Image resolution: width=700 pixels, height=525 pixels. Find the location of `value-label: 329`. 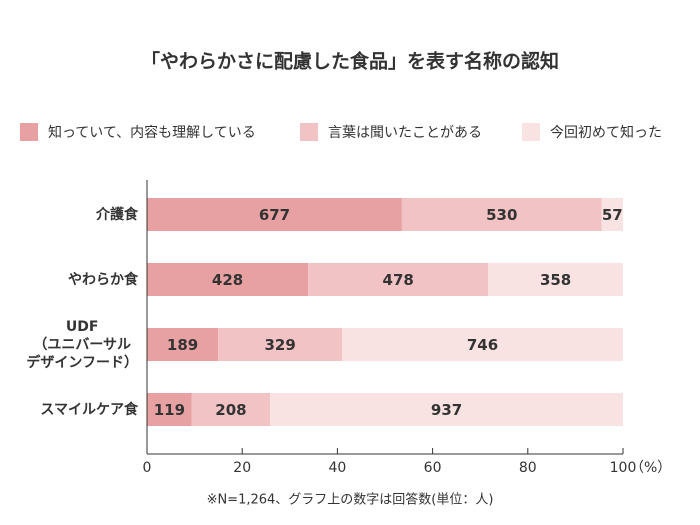

value-label: 329 is located at coordinates (279, 345).